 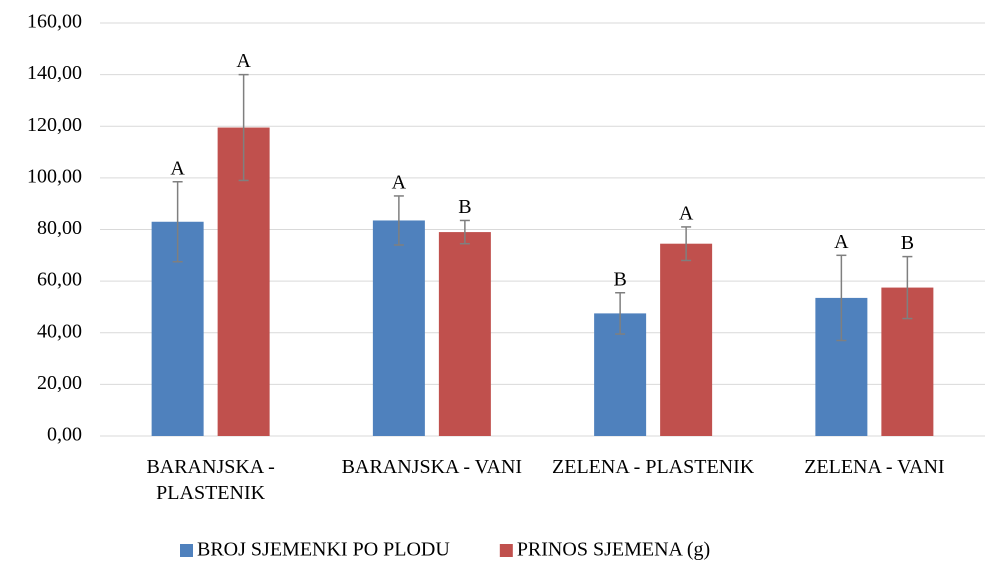 I want to click on y-tick-label: 60,00, so click(x=59, y=280).